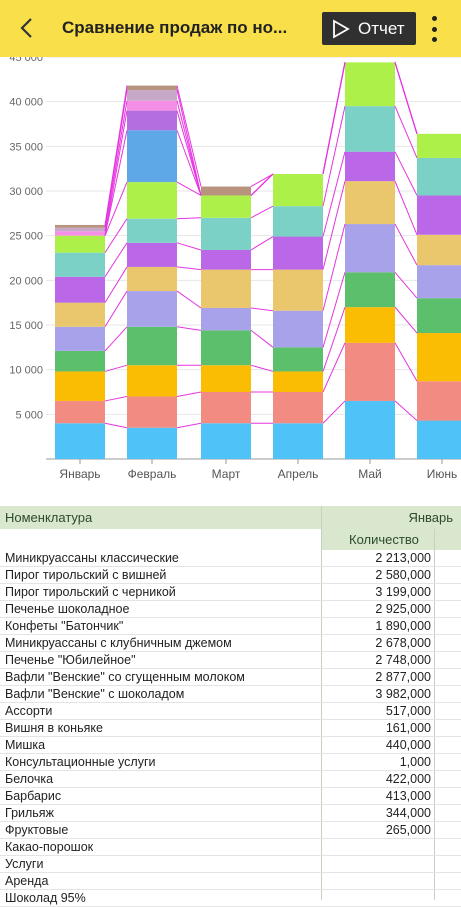  What do you see at coordinates (230, 575) in the screenshot?
I see `table-row: Пирог тирольский с вишней 2 580,000` at bounding box center [230, 575].